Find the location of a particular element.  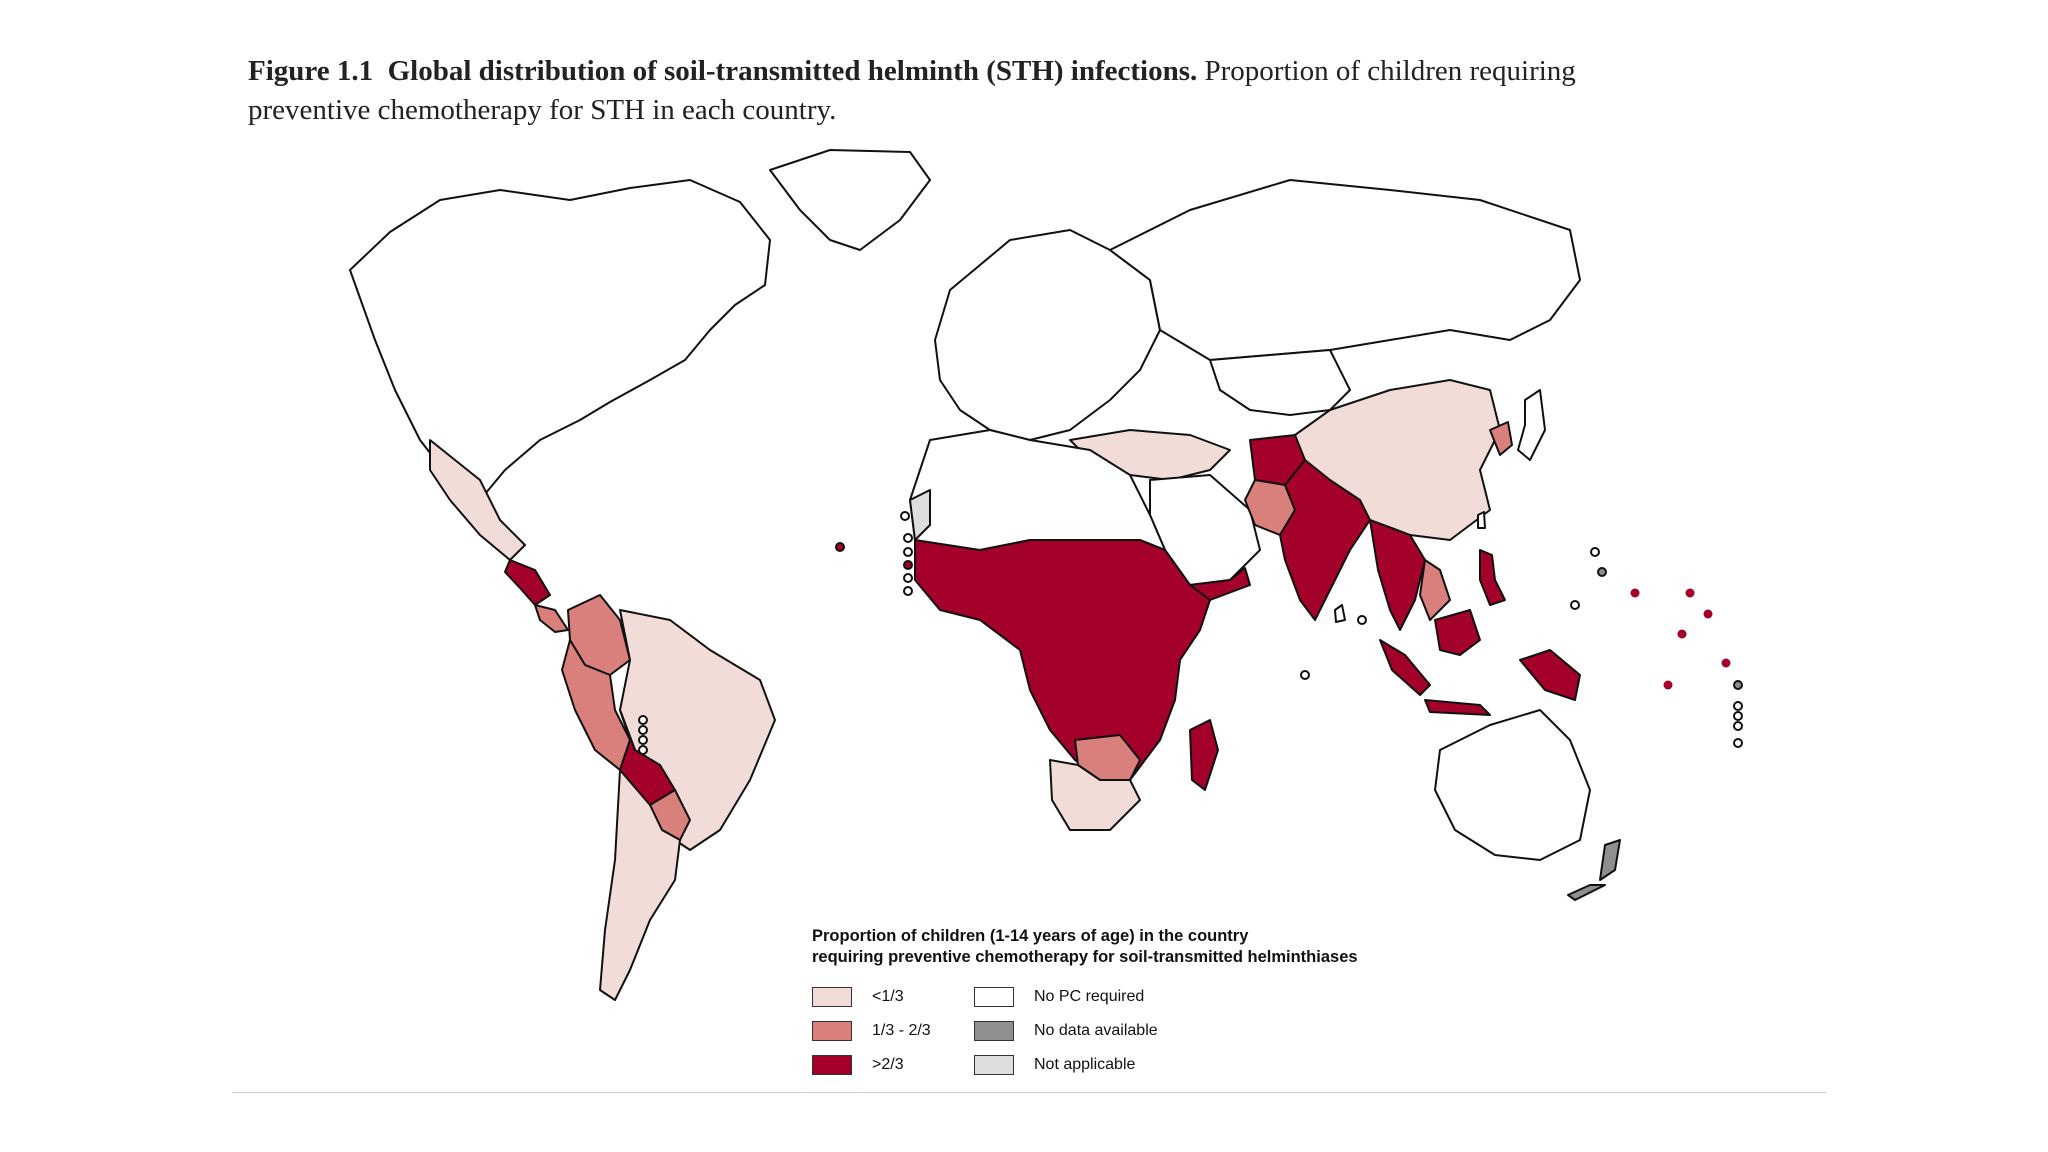

region-vietnam is located at coordinates (1435, 590).